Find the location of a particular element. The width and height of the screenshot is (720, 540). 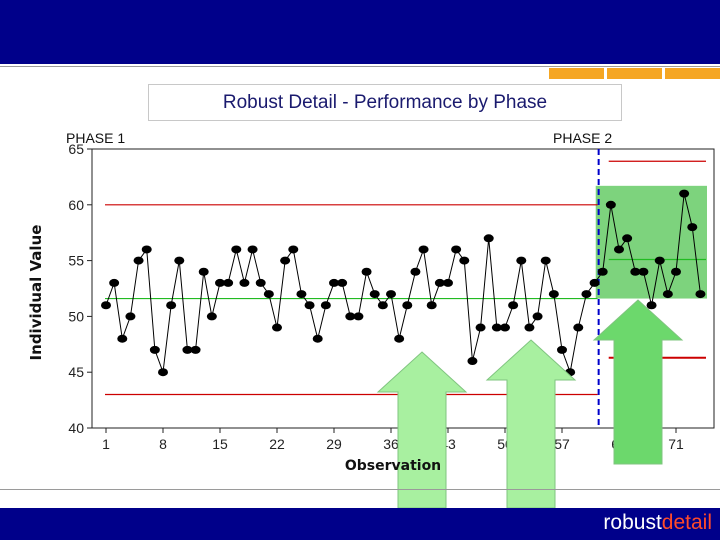

y-tick-label: 45 is located at coordinates (76, 372).